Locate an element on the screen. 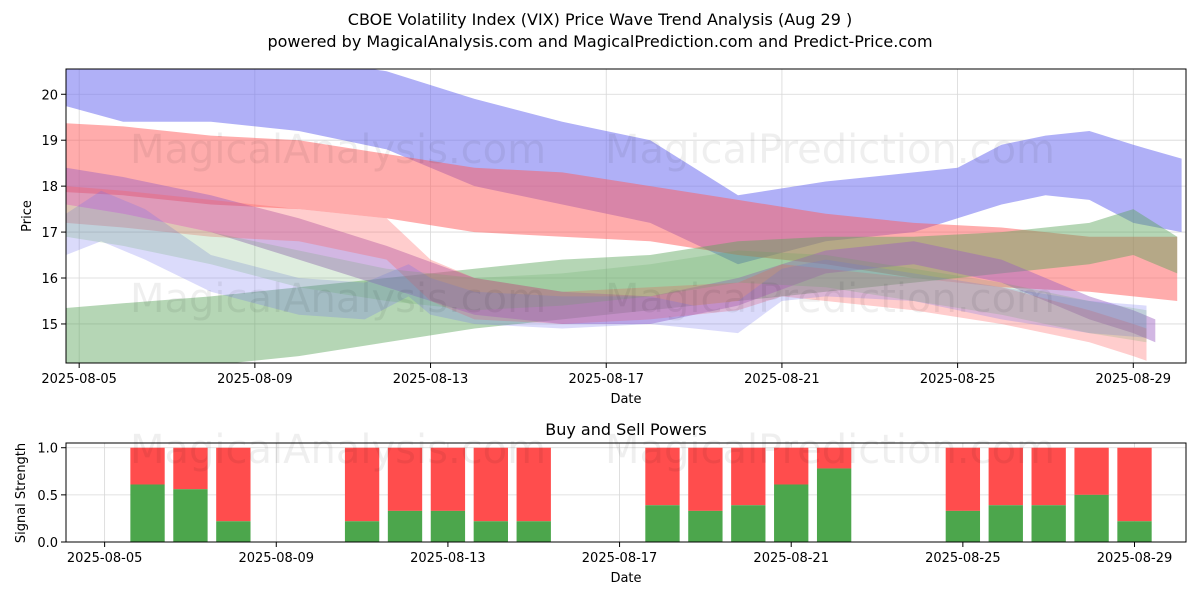 The height and width of the screenshot is (600, 1200). signal-xtick-label: 2025-08-09 is located at coordinates (276, 558).